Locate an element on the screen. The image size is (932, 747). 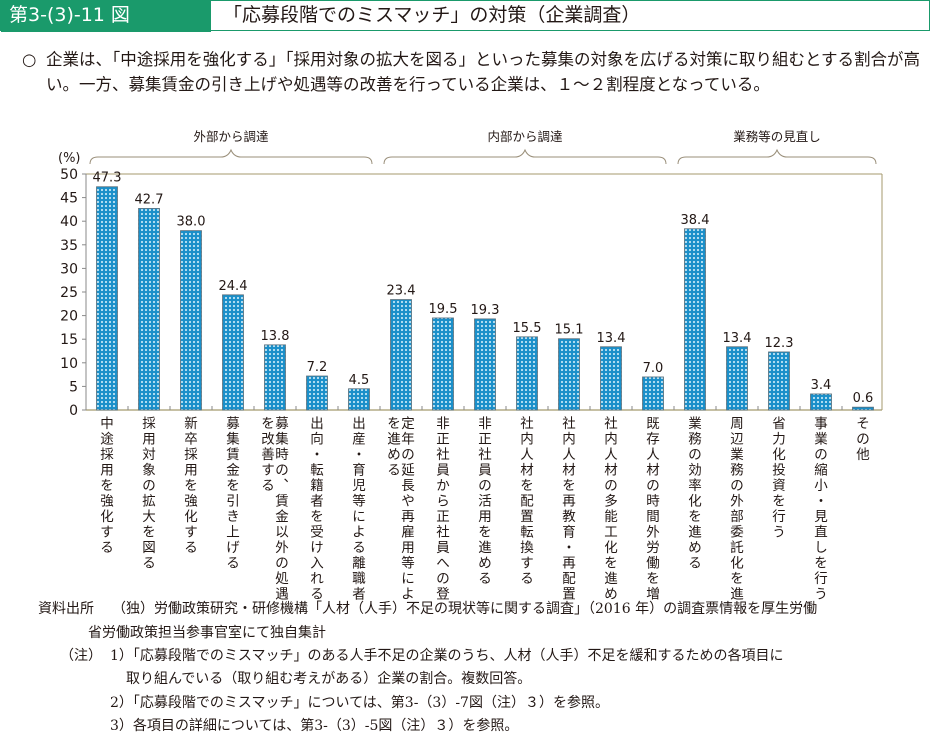
x-category-char: 人 is located at coordinates (527, 455).